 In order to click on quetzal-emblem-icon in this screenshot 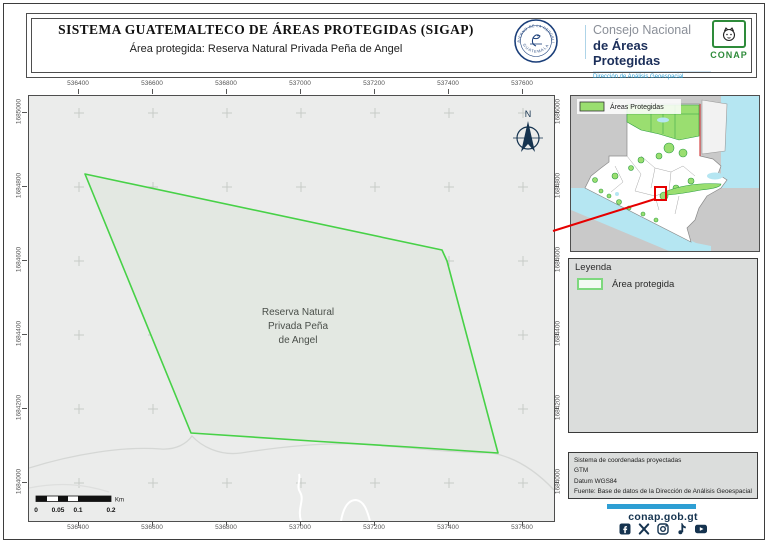, I will do `click(536, 40)`.